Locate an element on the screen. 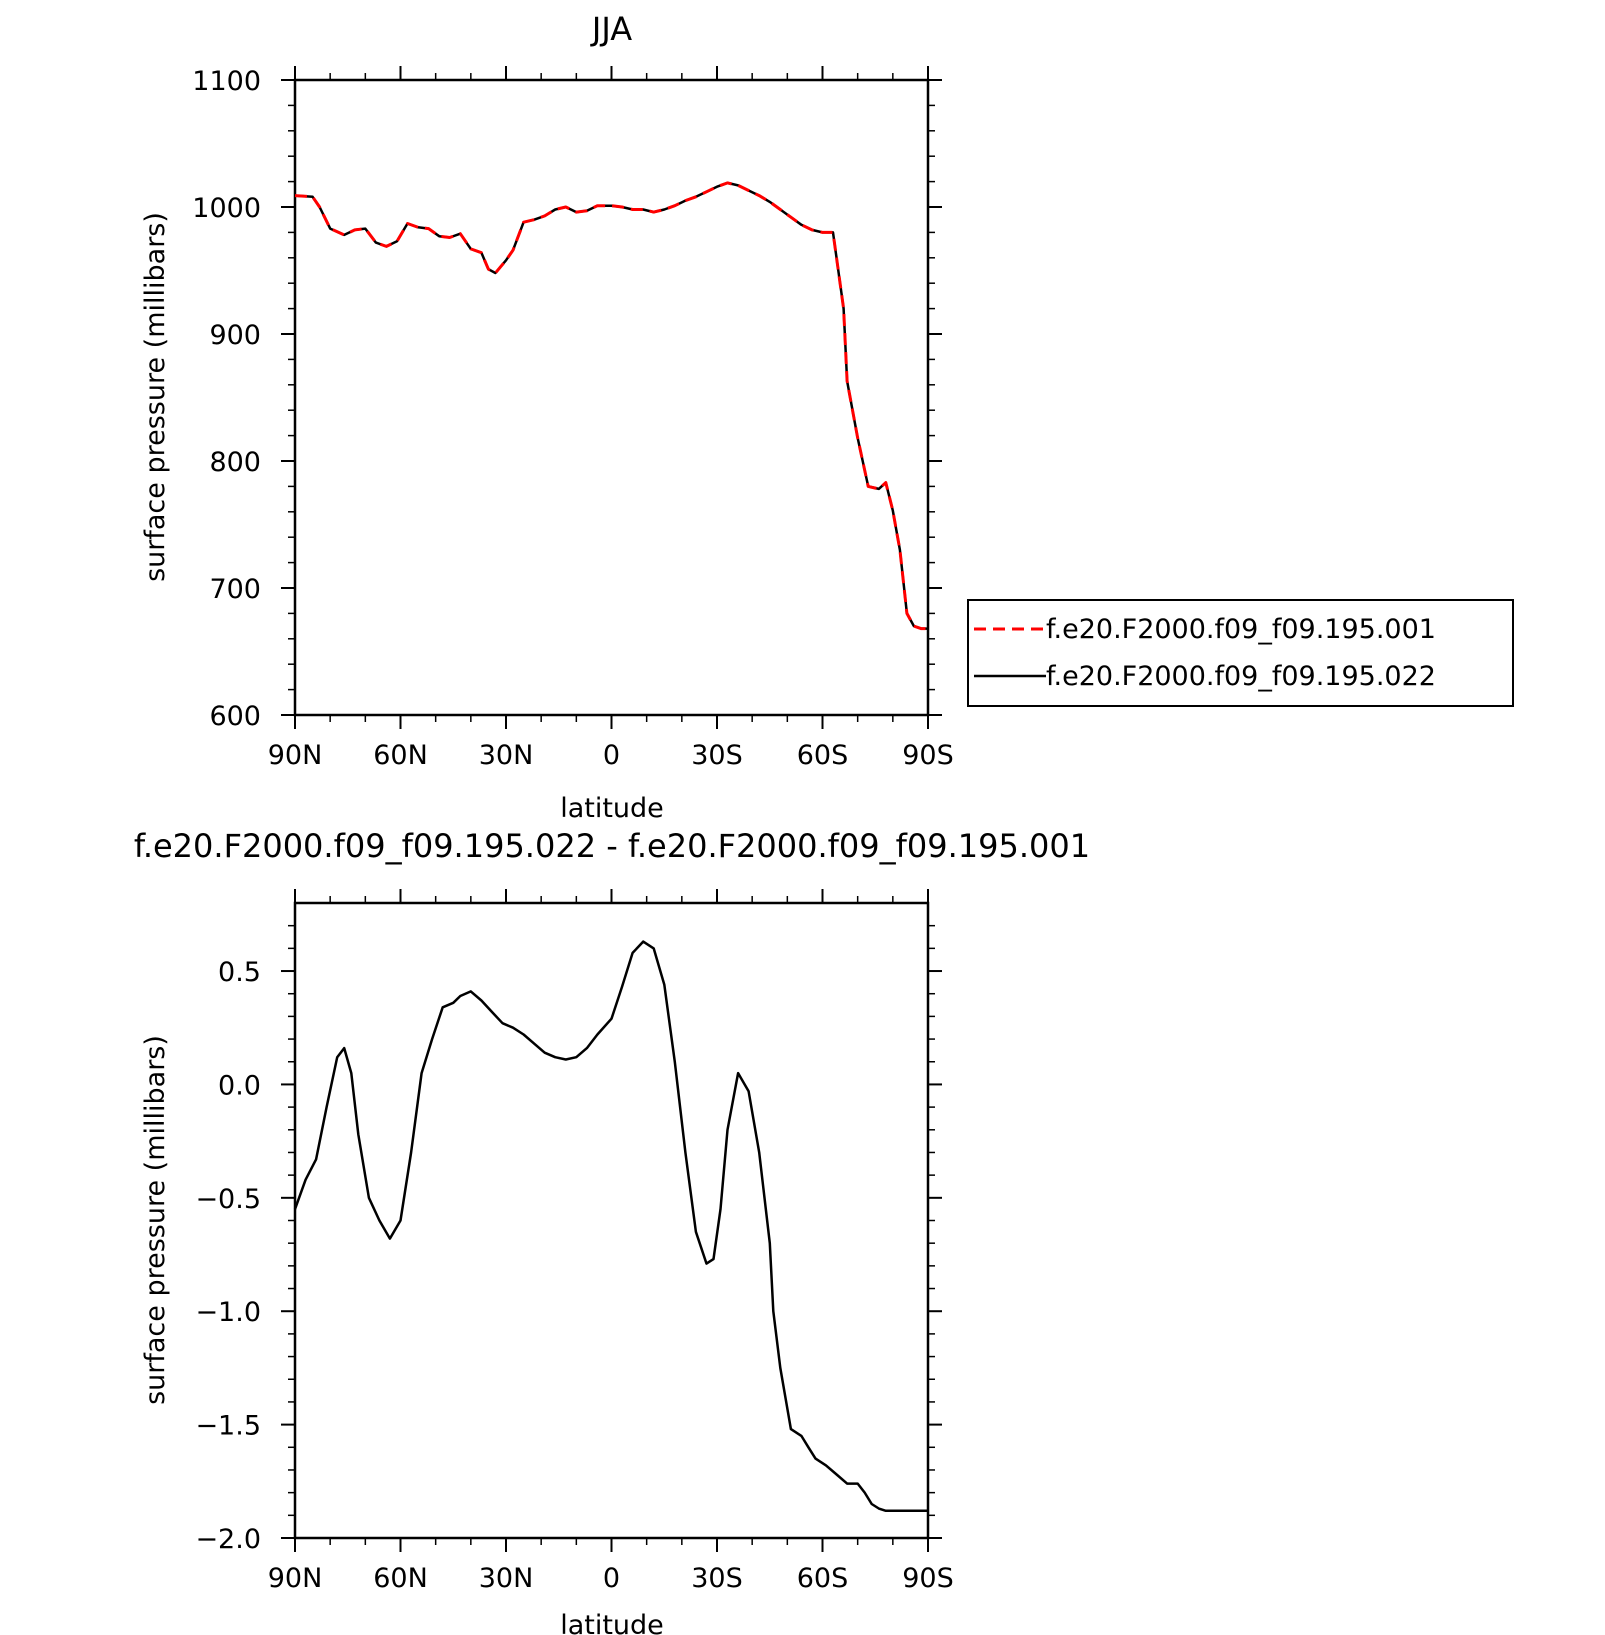  bottom-x-tick-label: 30N is located at coordinates (506, 1578).